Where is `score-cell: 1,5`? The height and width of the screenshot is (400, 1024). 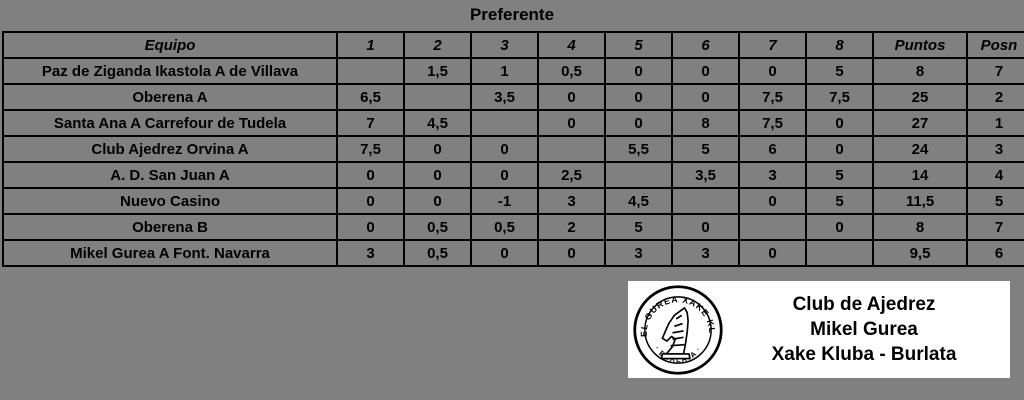 score-cell: 1,5 is located at coordinates (437, 71).